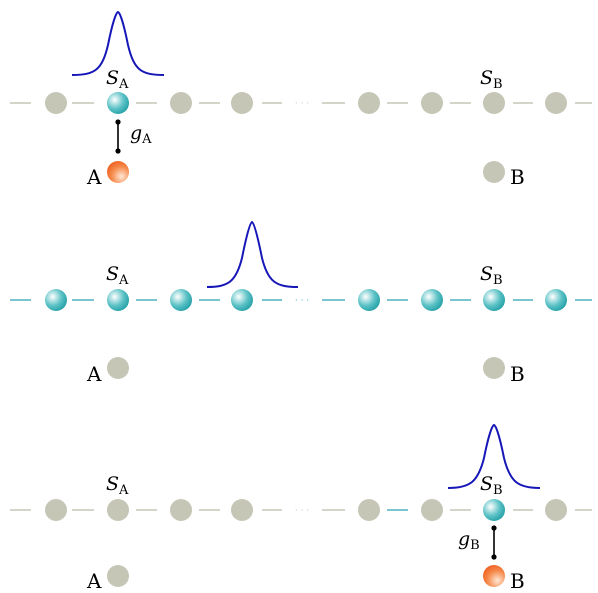 This screenshot has width=598, height=593. I want to click on coupling-gB, so click(494, 542).